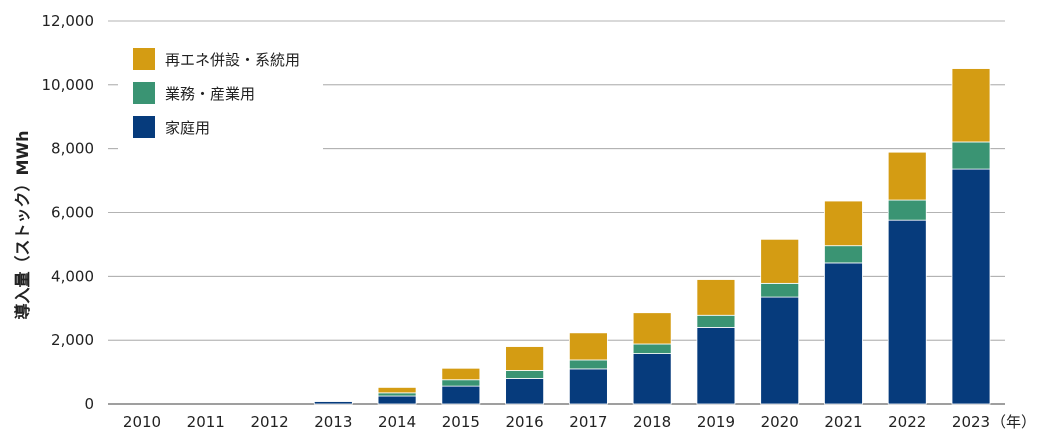  Describe the element at coordinates (780, 422) in the screenshot. I see `x-tick-label: 2020` at that location.